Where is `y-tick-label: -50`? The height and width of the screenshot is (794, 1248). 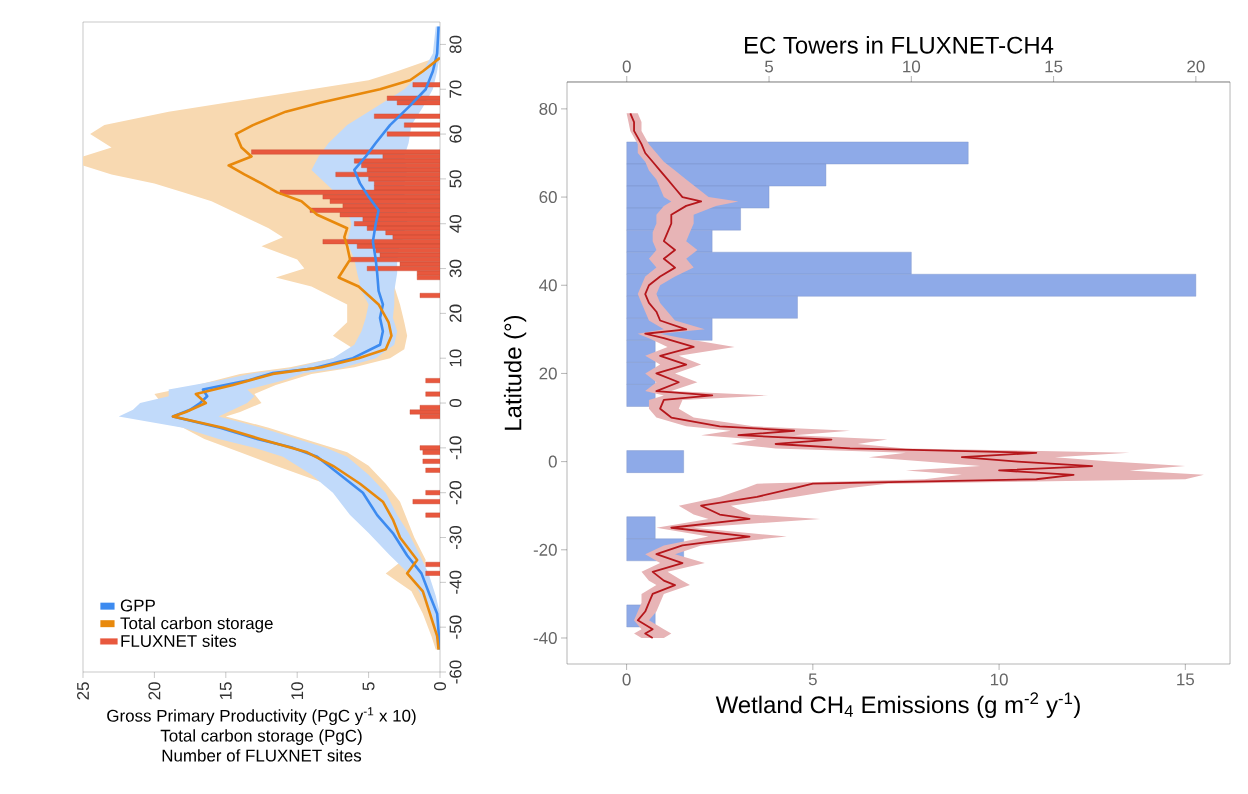 y-tick-label: -50 is located at coordinates (455, 627).